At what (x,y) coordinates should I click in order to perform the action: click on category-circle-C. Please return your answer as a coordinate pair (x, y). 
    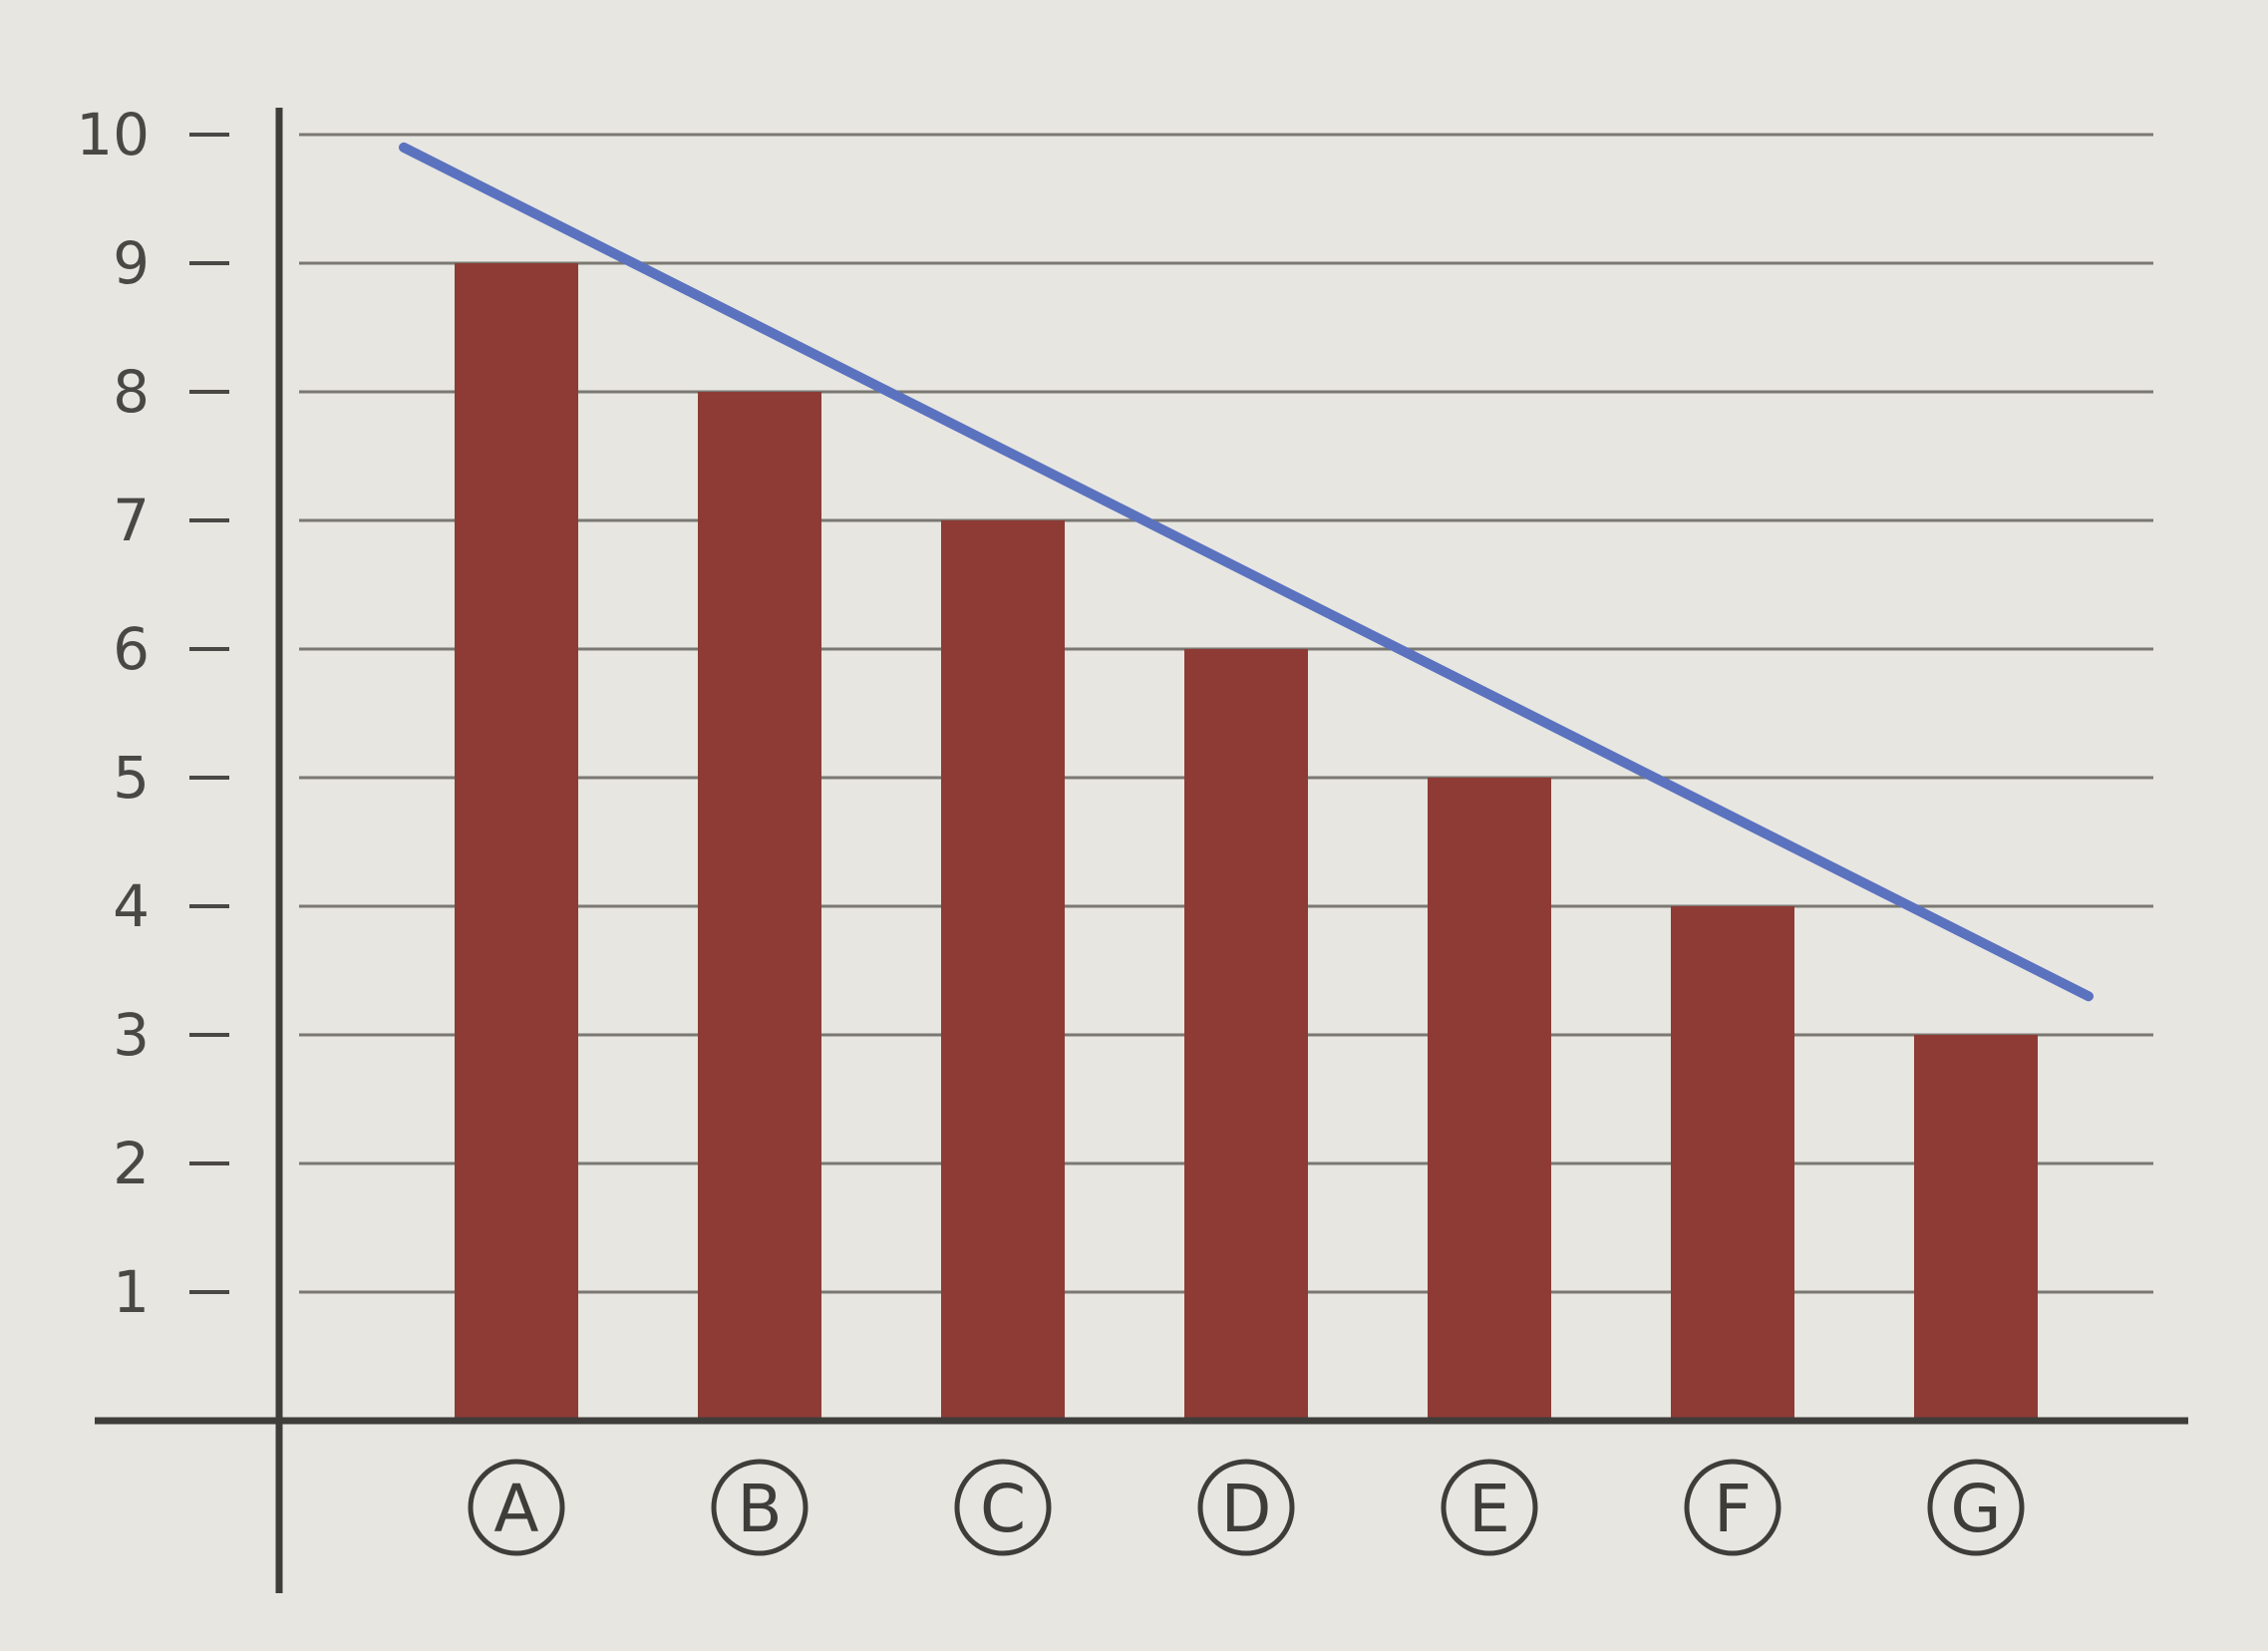
    Looking at the image, I should click on (1003, 1507).